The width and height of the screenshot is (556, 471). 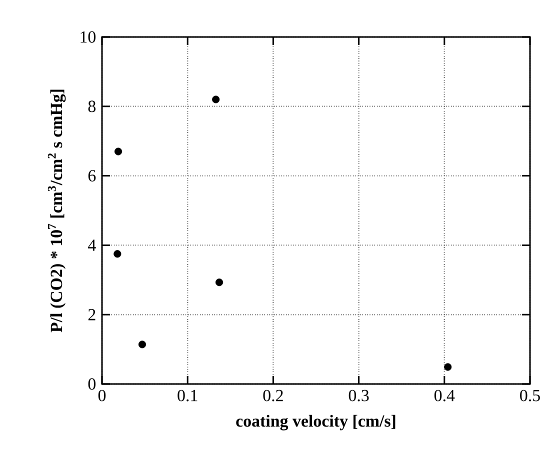 What do you see at coordinates (358, 396) in the screenshot?
I see `x-tick-label: 0.3` at bounding box center [358, 396].